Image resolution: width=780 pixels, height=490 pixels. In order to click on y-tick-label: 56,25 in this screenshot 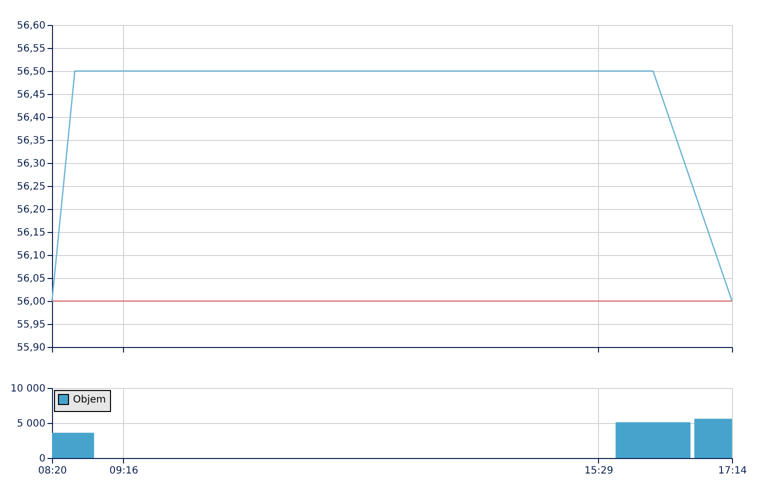, I will do `click(31, 187)`.